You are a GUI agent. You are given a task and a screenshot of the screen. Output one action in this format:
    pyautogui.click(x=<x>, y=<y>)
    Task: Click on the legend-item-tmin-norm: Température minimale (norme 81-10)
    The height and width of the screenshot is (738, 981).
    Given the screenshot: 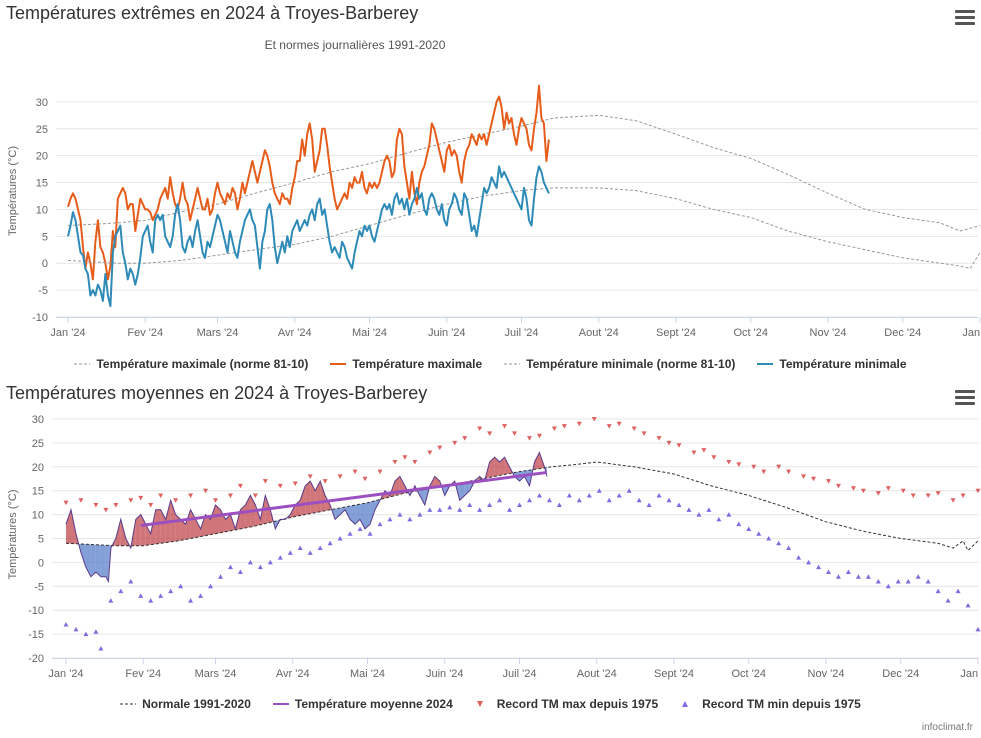 What is the action you would take?
    pyautogui.click(x=619, y=364)
    